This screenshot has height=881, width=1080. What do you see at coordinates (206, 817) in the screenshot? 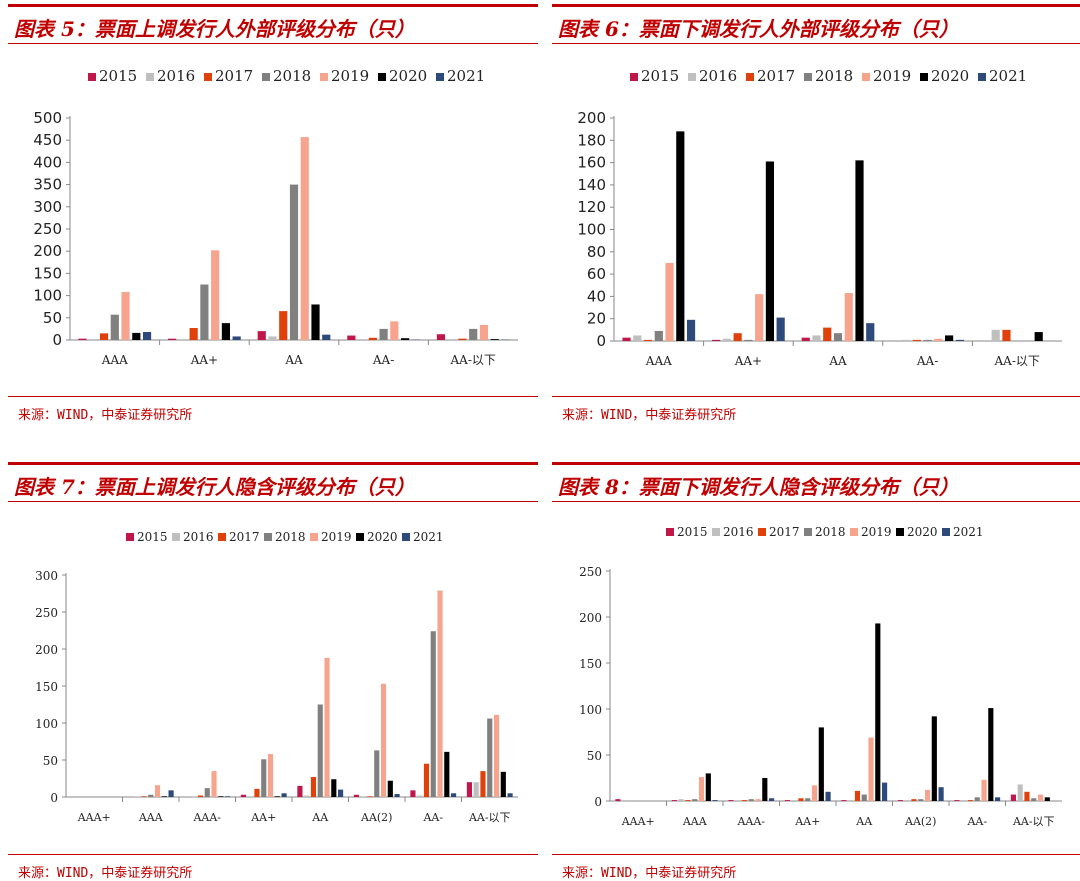
I see `x-tick-label: AAA-` at bounding box center [206, 817].